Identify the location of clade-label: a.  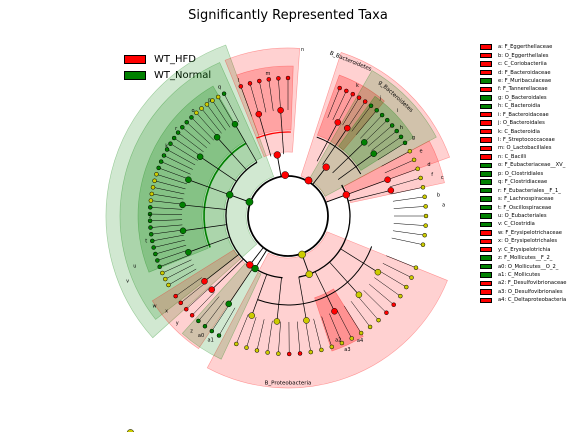
(443, 206).